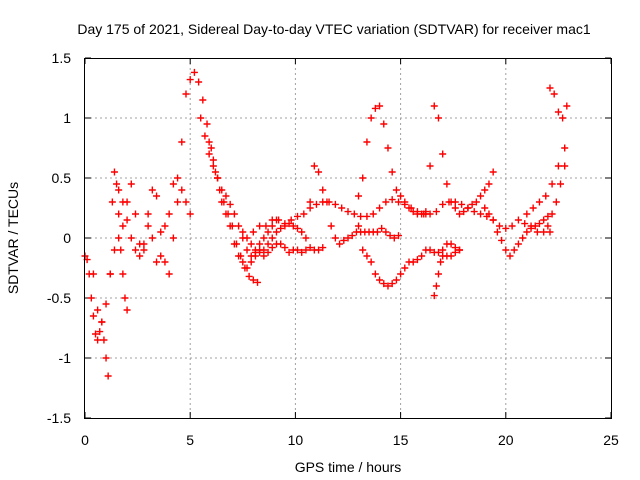  What do you see at coordinates (516, 232) in the screenshot?
I see `series-sat-m` at bounding box center [516, 232].